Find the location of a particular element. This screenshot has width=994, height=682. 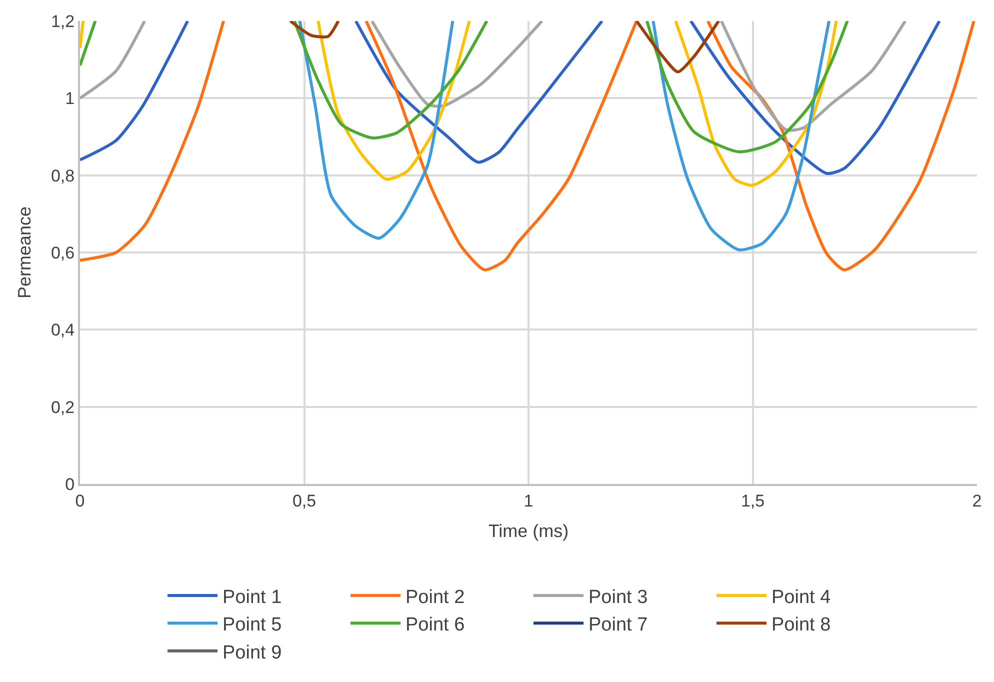

x-tick-label: 0,5 is located at coordinates (304, 500).